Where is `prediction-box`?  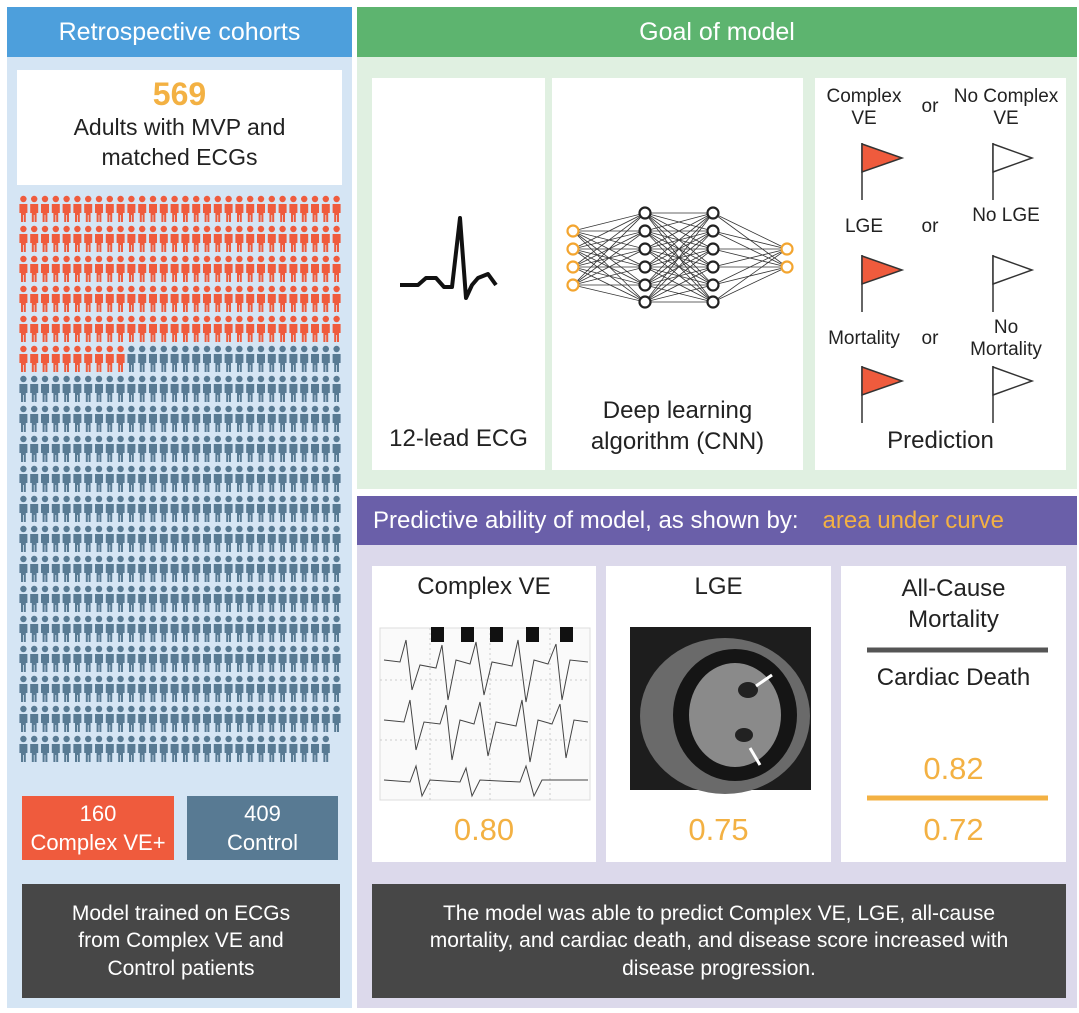
prediction-box is located at coordinates (940, 274).